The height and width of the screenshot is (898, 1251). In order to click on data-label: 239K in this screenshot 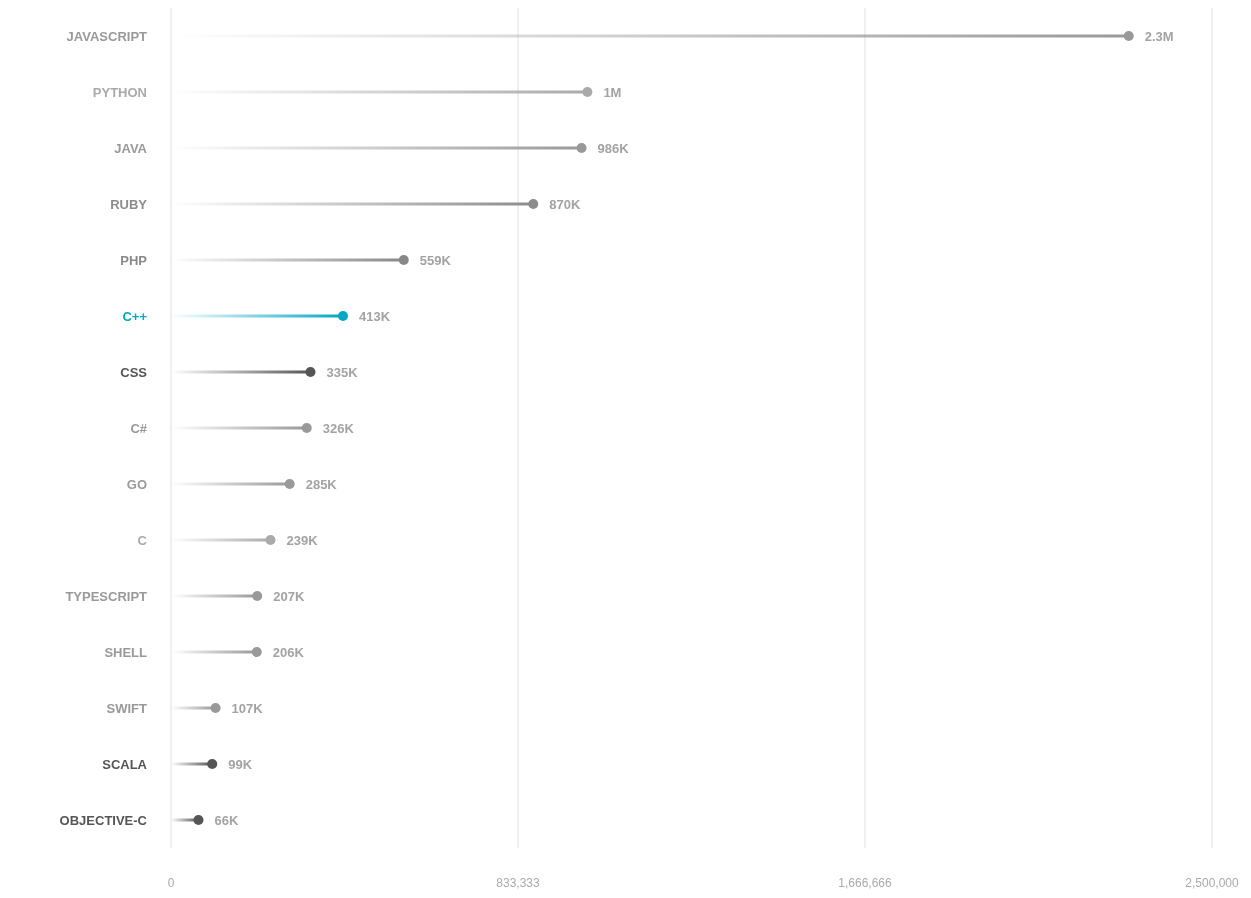, I will do `click(302, 540)`.